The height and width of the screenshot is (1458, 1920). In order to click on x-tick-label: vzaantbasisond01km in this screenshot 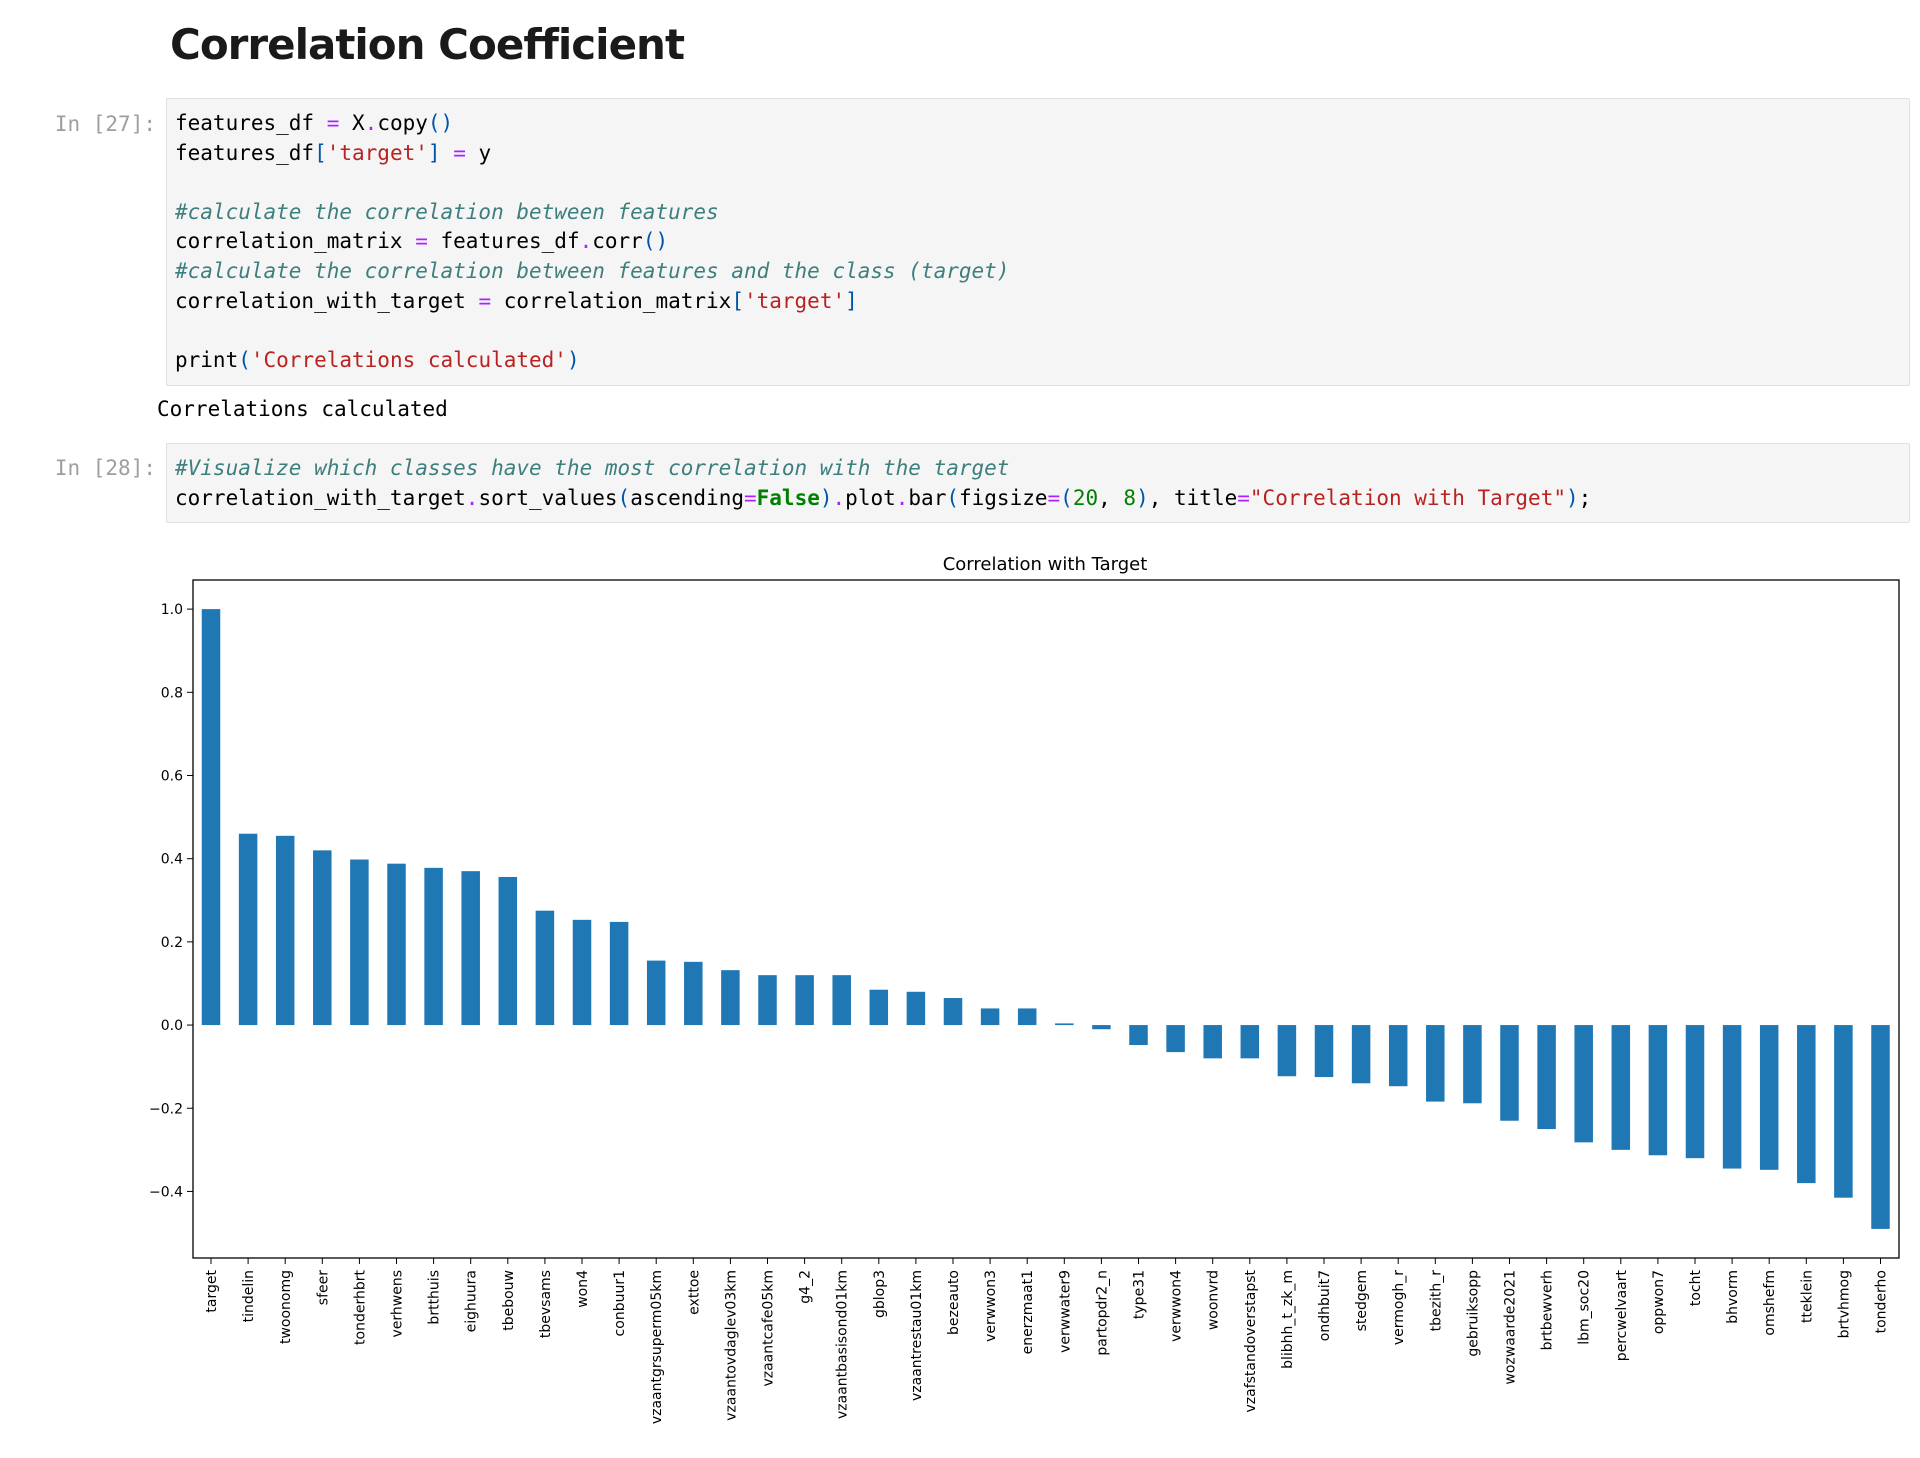, I will do `click(843, 1344)`.